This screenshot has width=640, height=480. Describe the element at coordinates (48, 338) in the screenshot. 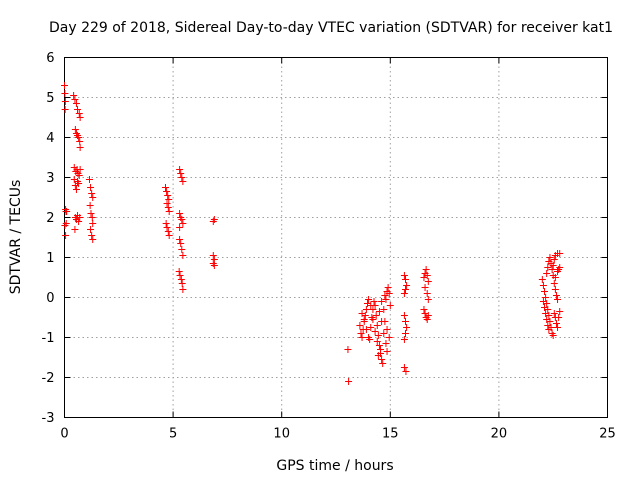

I see `y-tick-label: -1` at that location.